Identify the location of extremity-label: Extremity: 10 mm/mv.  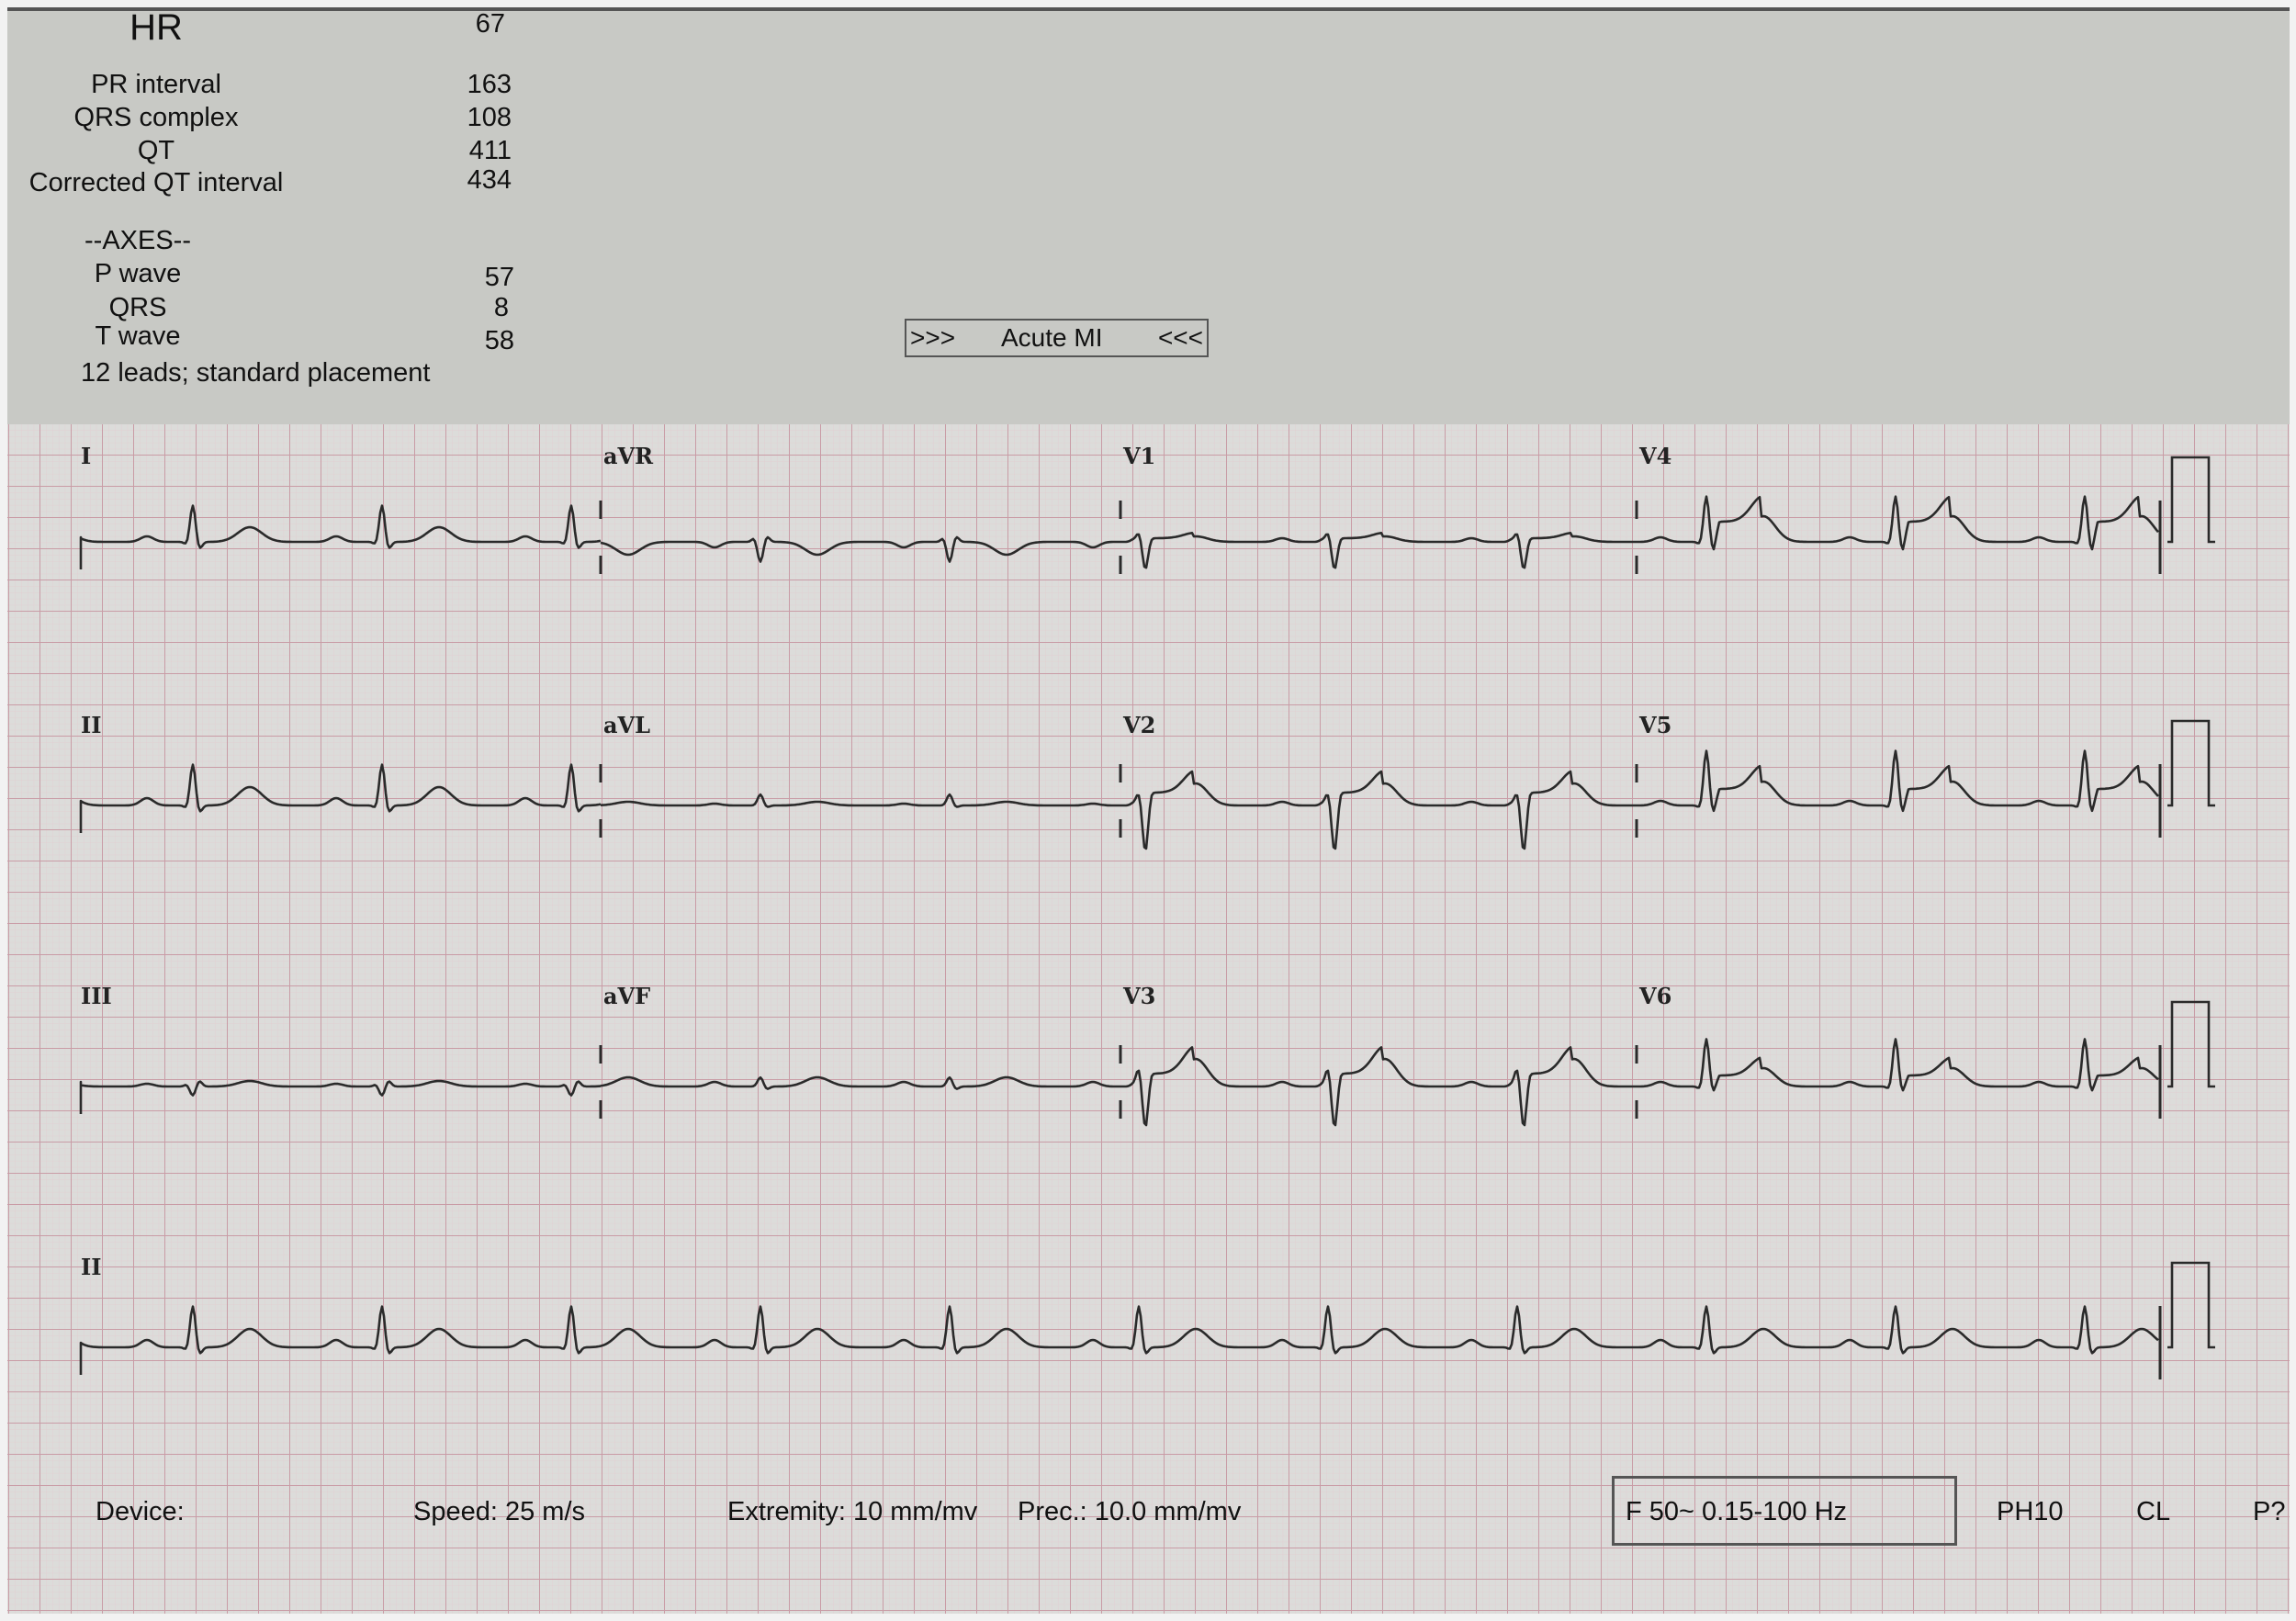
(852, 1511).